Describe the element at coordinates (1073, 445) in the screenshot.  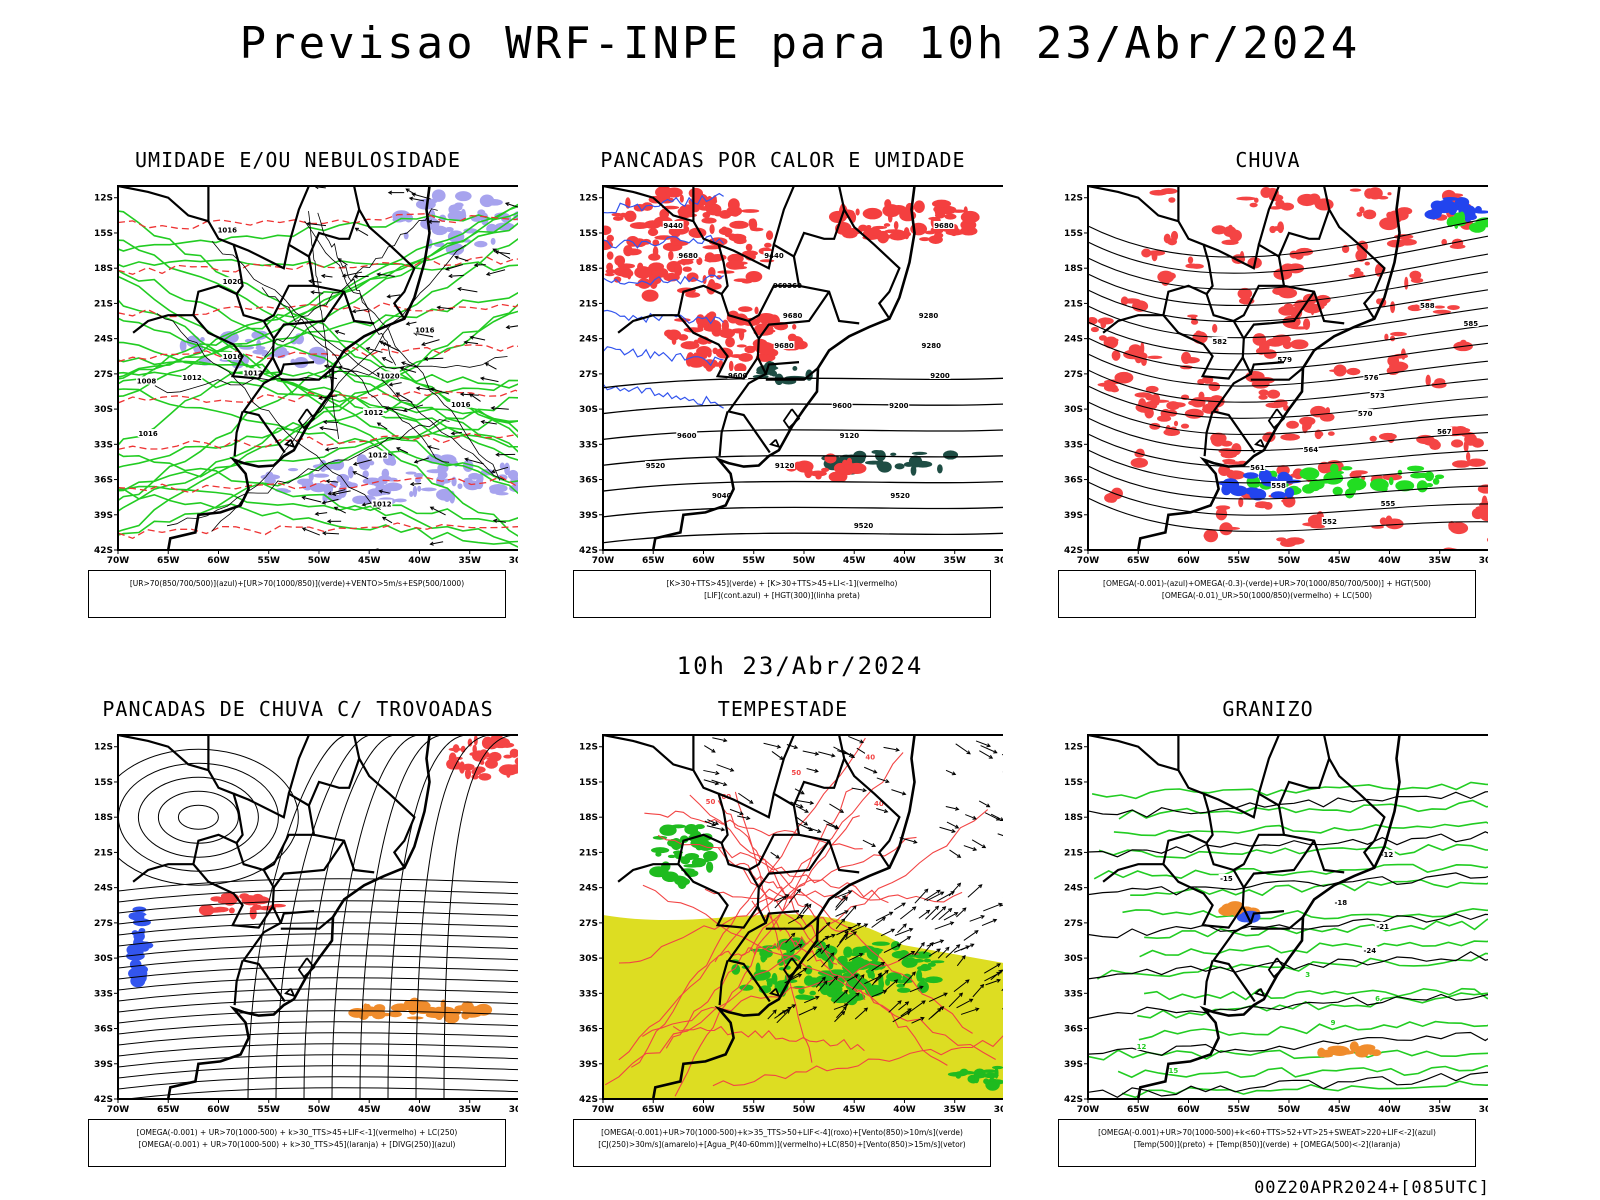
I see `lat-label: 33S` at that location.